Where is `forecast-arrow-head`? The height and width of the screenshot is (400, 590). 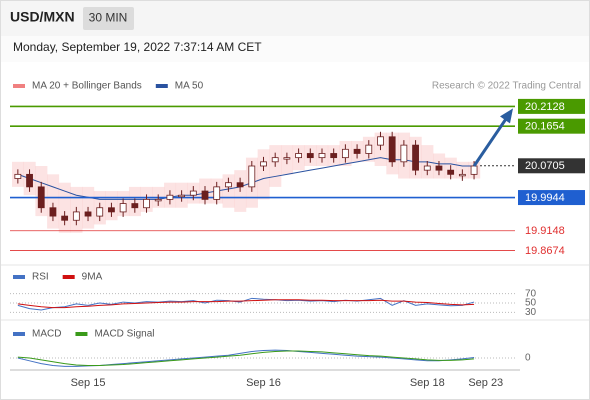 forecast-arrow-head is located at coordinates (506, 116).